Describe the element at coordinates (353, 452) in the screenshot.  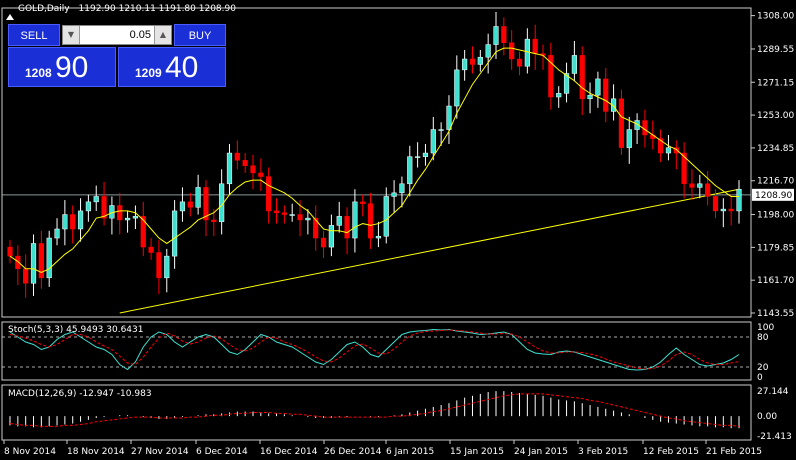
I see `date-tick-label: 26 Dec 2014` at that location.